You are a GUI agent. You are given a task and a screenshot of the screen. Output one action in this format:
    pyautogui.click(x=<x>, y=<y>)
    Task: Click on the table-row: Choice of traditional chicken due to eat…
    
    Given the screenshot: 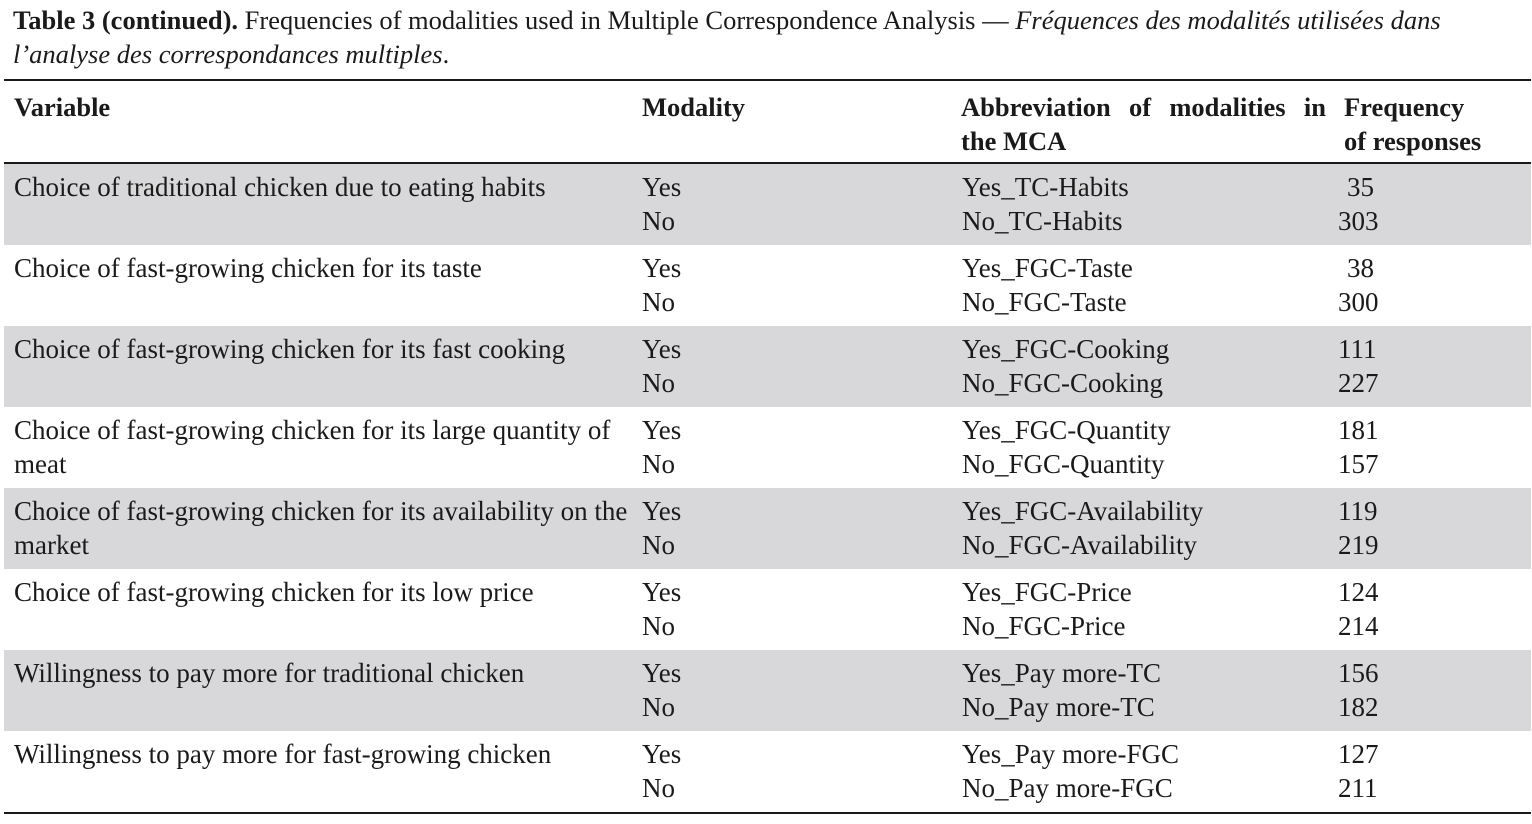 What is the action you would take?
    pyautogui.click(x=767, y=204)
    